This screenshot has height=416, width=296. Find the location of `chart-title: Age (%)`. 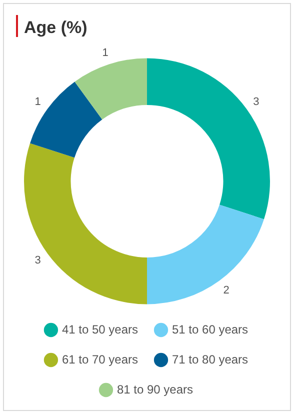

chart-title: Age (%) is located at coordinates (56, 27).